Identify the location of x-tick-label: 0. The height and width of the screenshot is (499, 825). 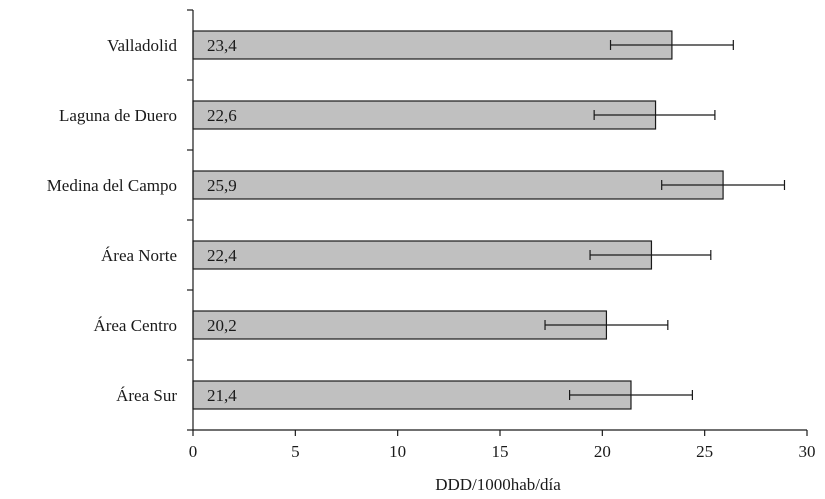
(193, 451).